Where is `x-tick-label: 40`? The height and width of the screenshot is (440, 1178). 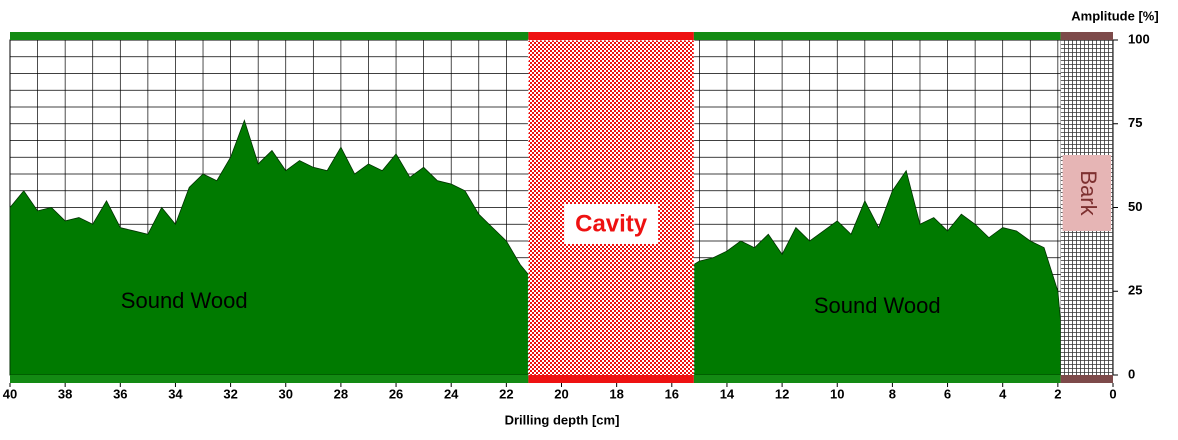
x-tick-label: 40 is located at coordinates (10, 393).